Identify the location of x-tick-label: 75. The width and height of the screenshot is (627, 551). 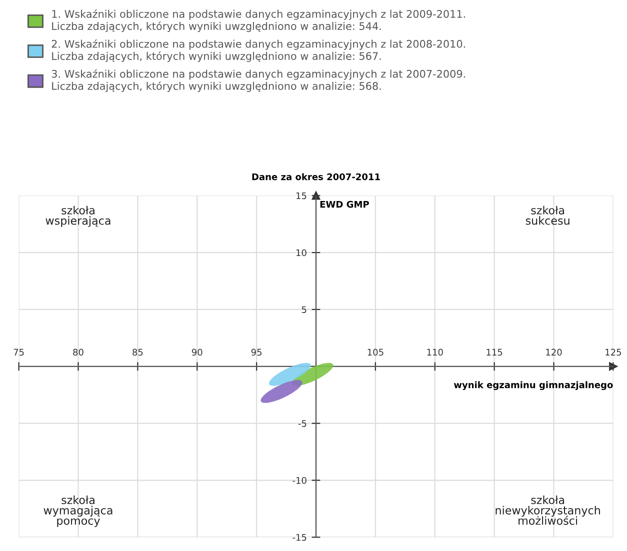
(19, 352).